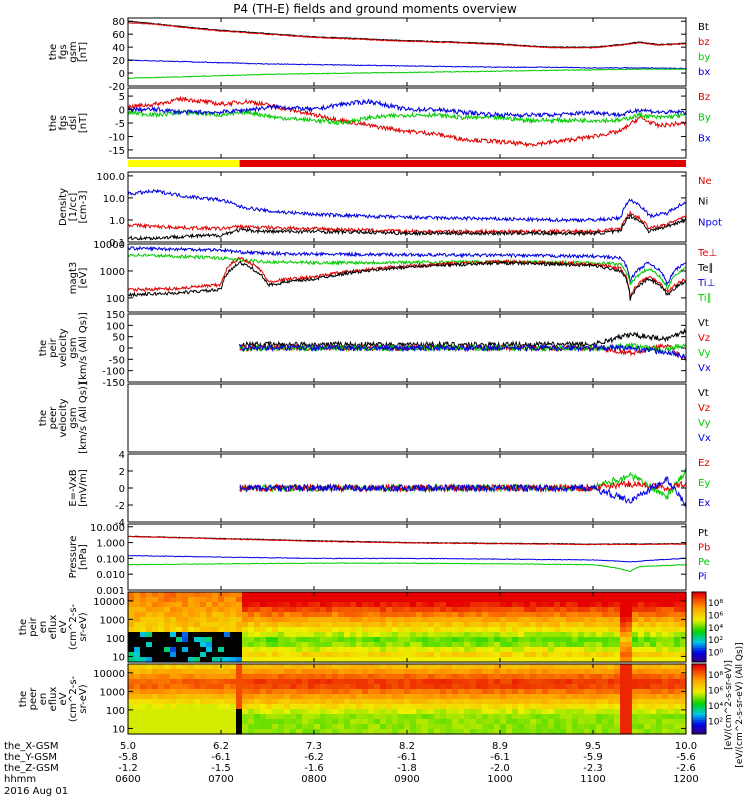  Describe the element at coordinates (31, 746) in the screenshot. I see `ephemeris-label: the_X-GSM` at that location.